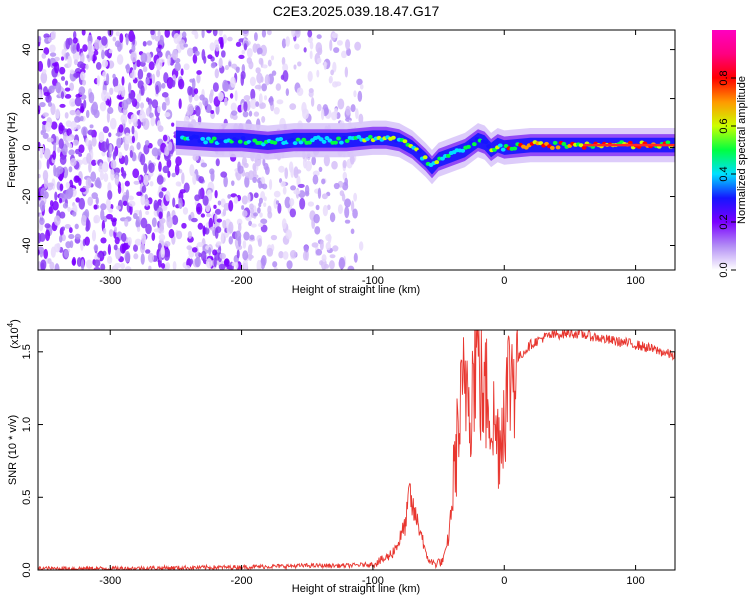 This screenshot has height=600, width=750. I want to click on colorbar-bar, so click(724, 150).